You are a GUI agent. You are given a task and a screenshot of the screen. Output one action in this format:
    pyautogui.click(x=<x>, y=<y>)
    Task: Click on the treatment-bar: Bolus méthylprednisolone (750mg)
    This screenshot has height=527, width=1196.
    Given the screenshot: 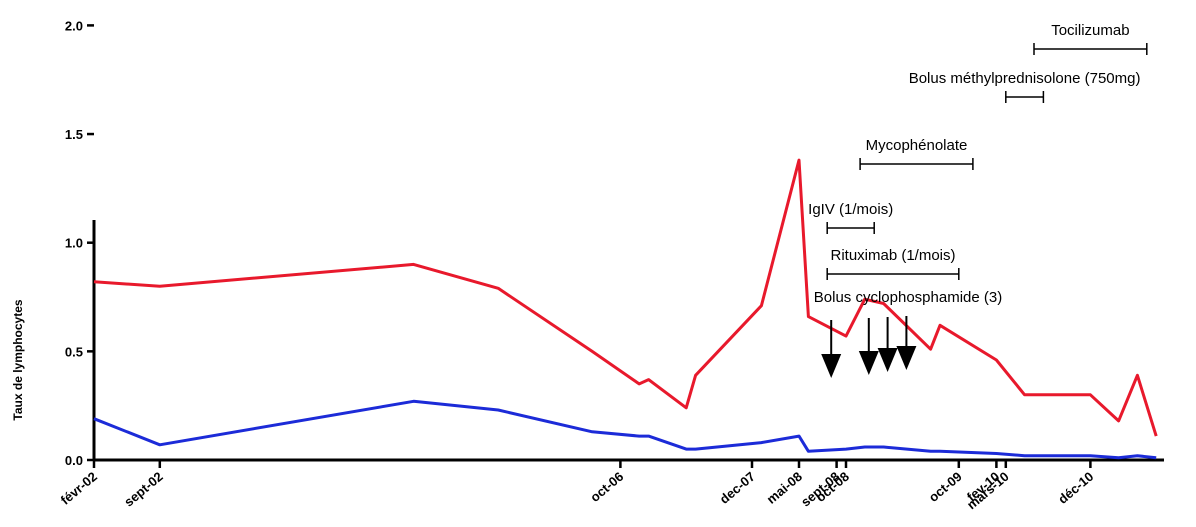 What is the action you would take?
    pyautogui.click(x=1025, y=86)
    